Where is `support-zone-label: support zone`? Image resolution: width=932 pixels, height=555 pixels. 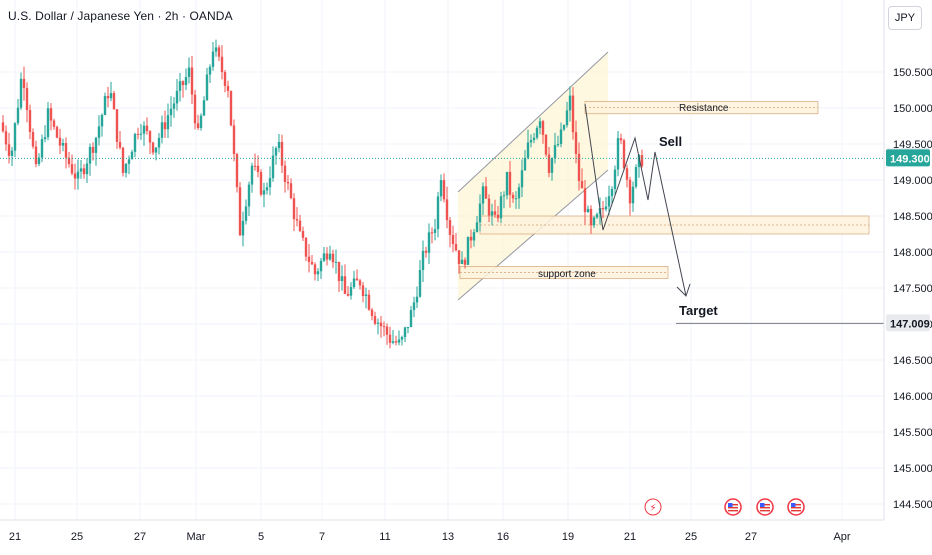
support-zone-label: support zone is located at coordinates (567, 274).